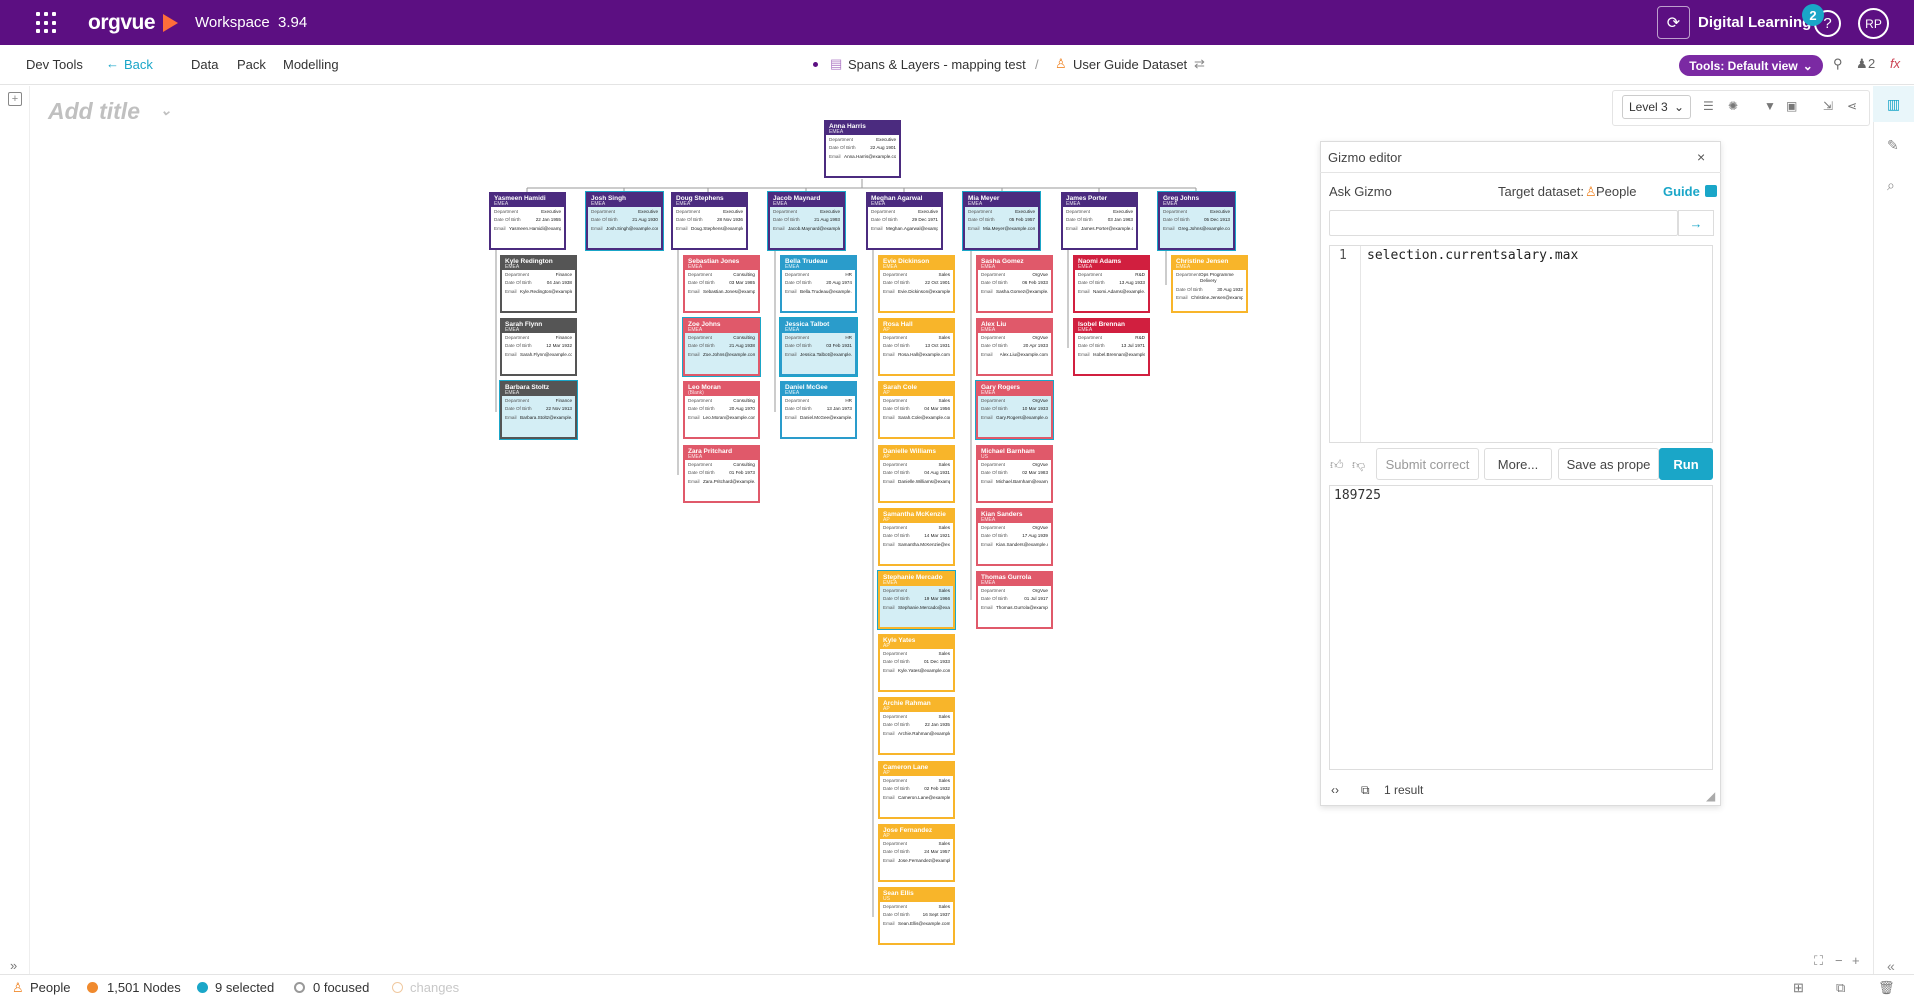 The image size is (1914, 1006). I want to click on guide-link: Guide, so click(1681, 191).